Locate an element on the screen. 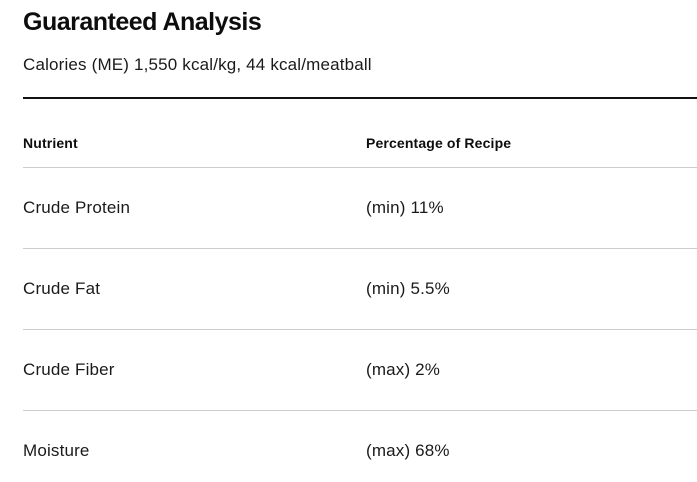  nutrient-value: (max) 2% is located at coordinates (531, 370).